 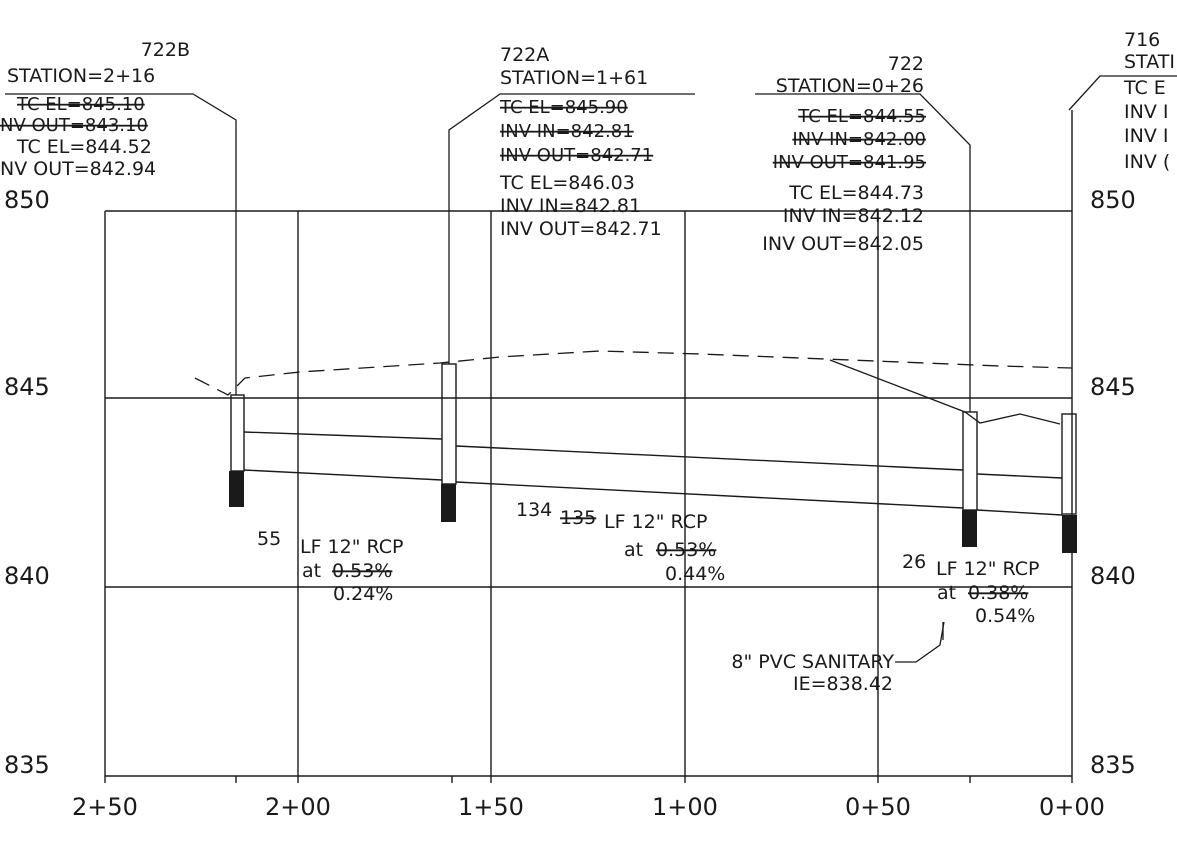 What do you see at coordinates (581, 229) in the screenshot?
I see `new-inv-out: INV OUT=842.71` at bounding box center [581, 229].